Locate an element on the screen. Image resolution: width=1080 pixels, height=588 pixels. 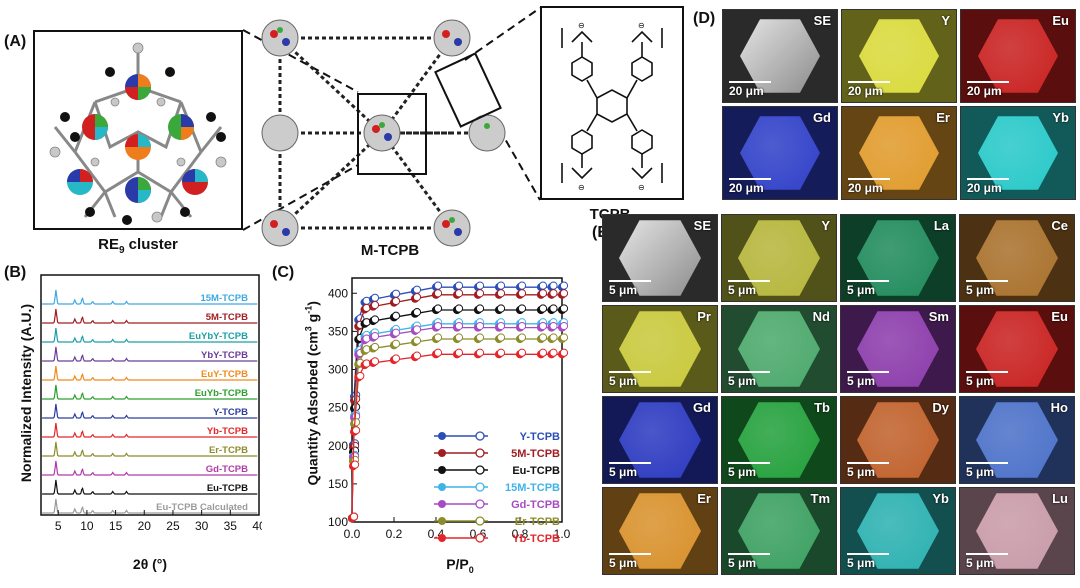
isotherm-ytick-label: 100 is located at coordinates (338, 522).